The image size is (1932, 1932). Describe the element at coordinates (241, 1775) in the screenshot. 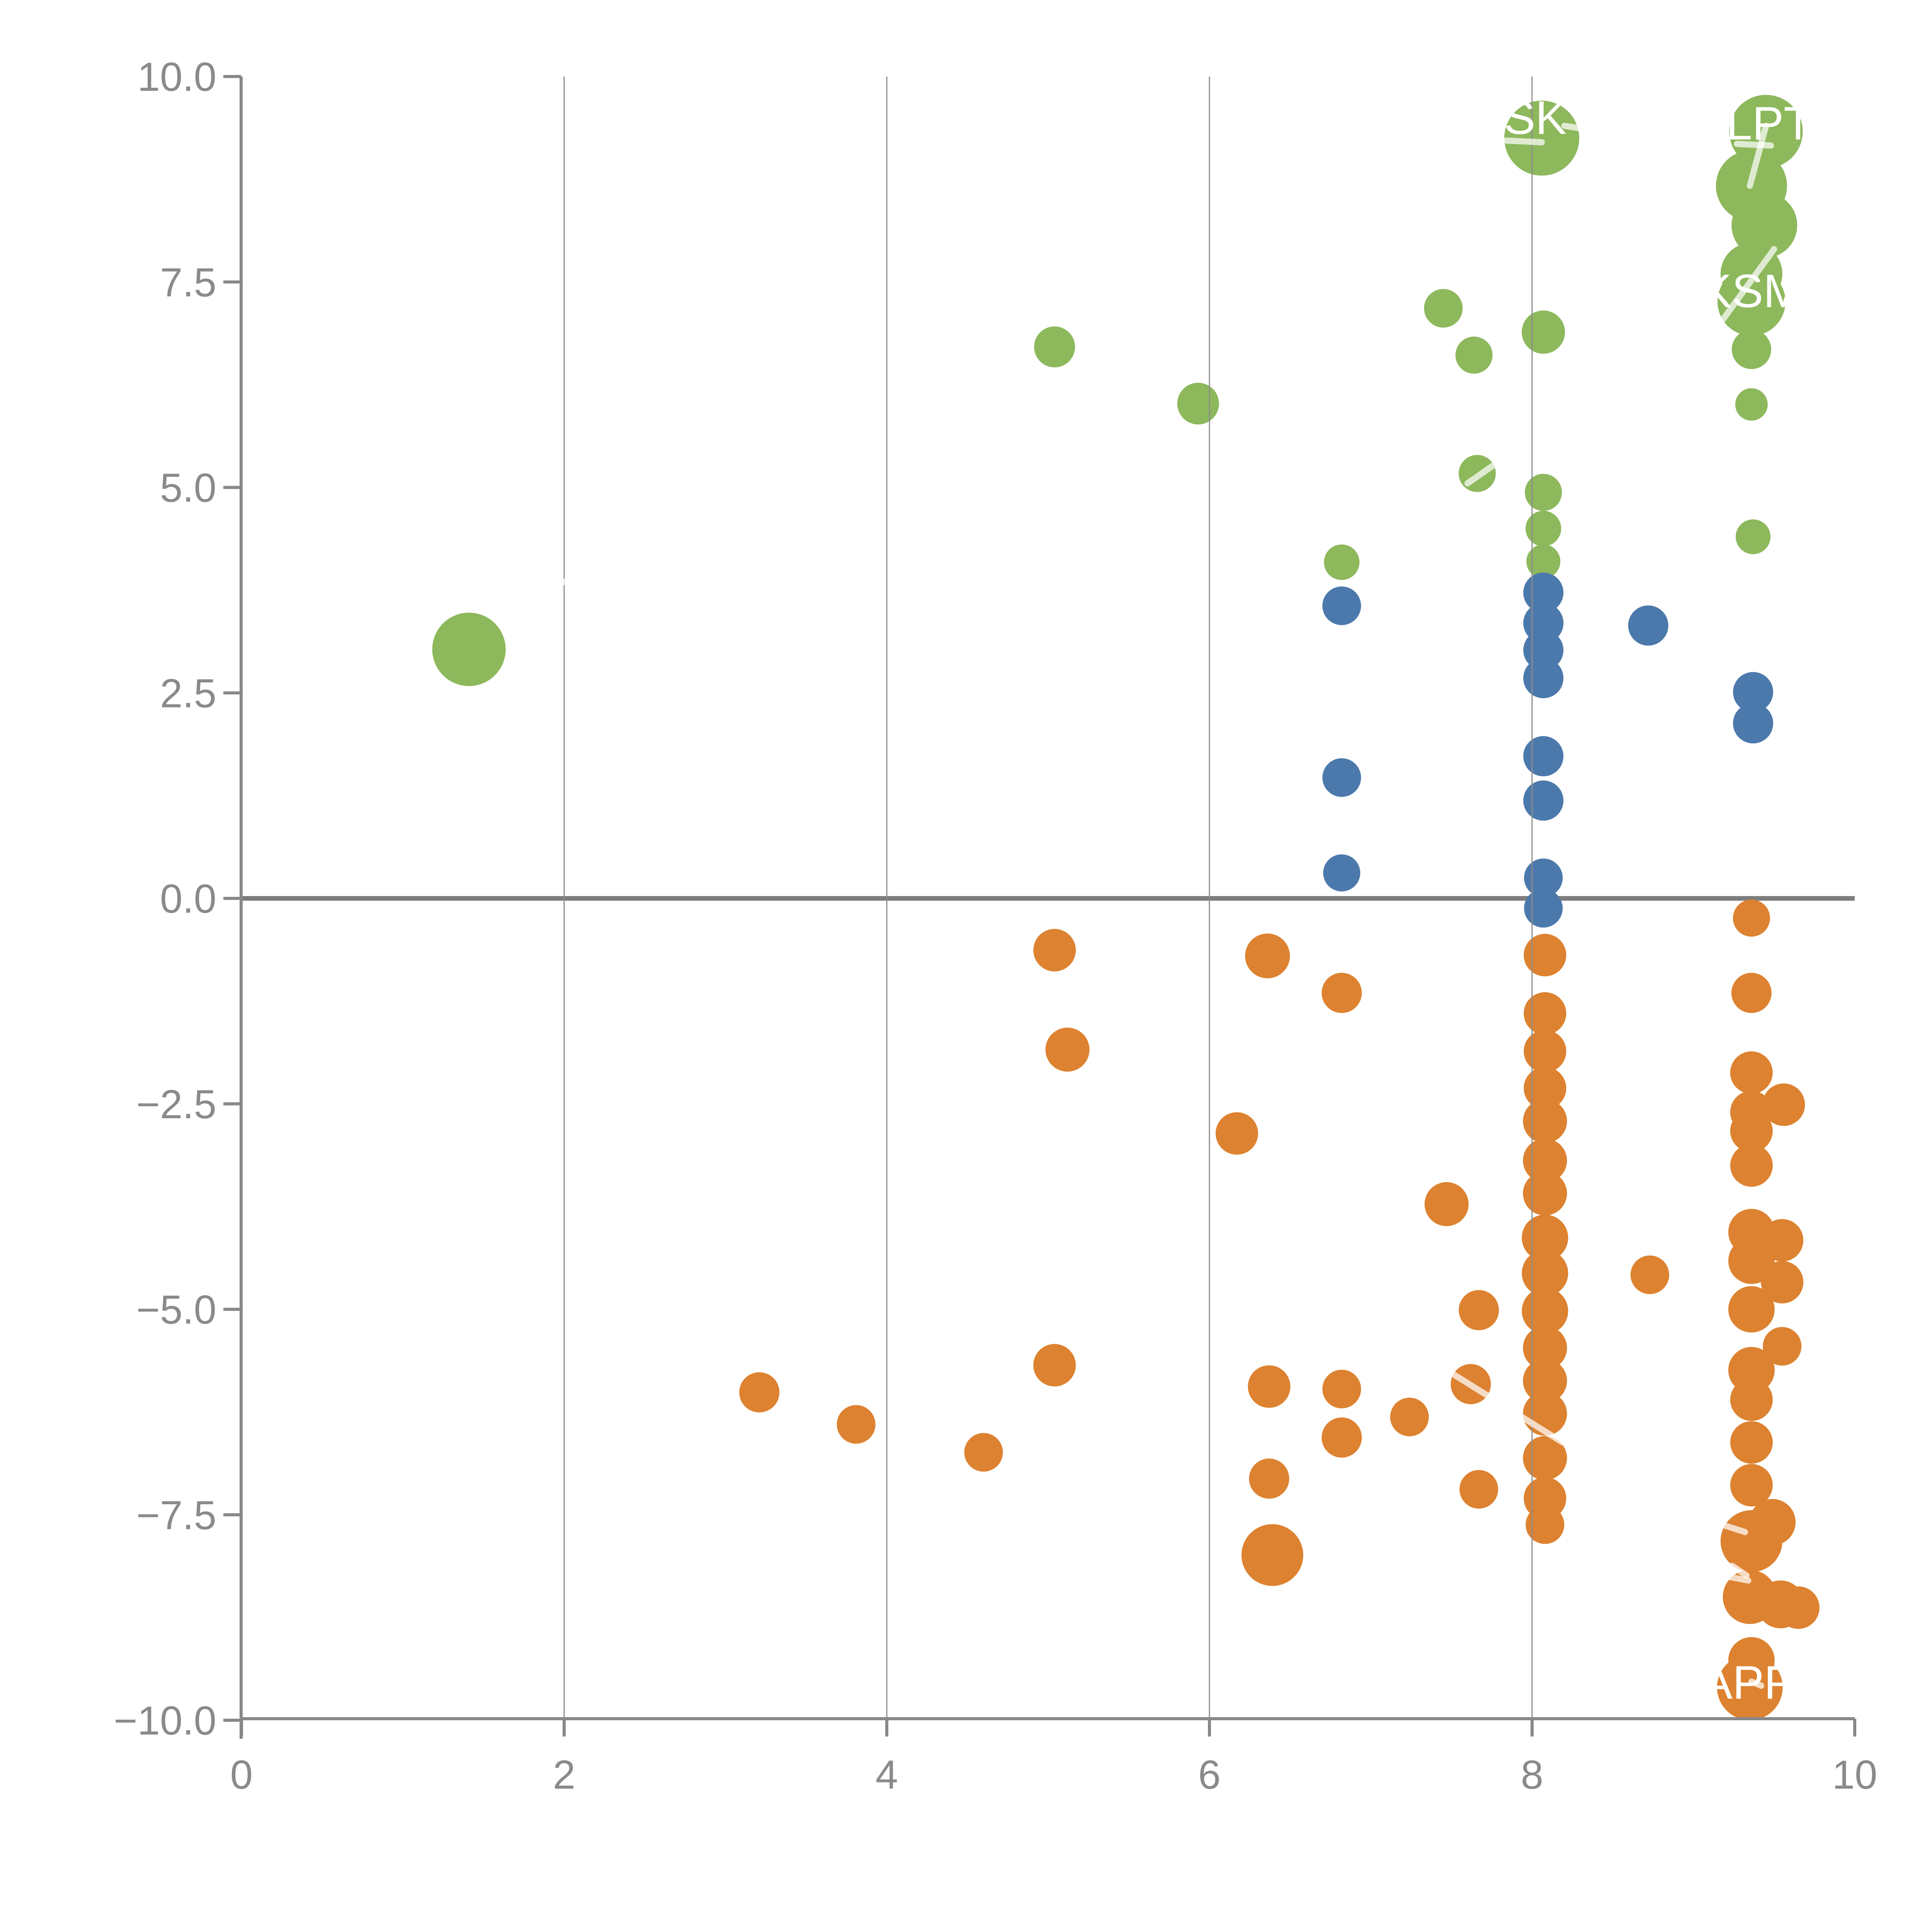

I see `x-tick-label: 0` at that location.